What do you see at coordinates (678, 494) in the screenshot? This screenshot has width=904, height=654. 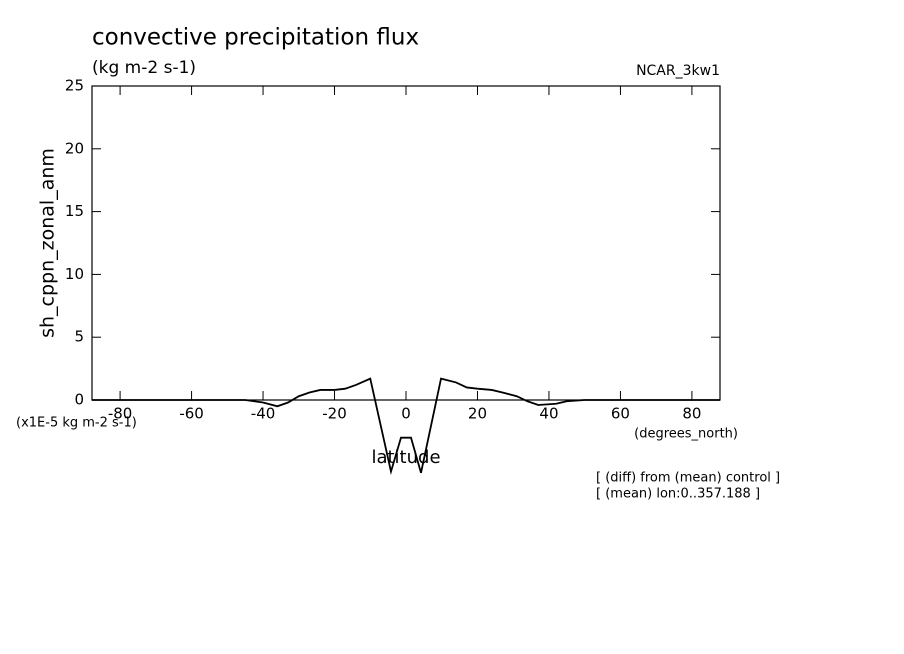 I see `annotation: [ (mean) lon:0..357.188 ]` at bounding box center [678, 494].